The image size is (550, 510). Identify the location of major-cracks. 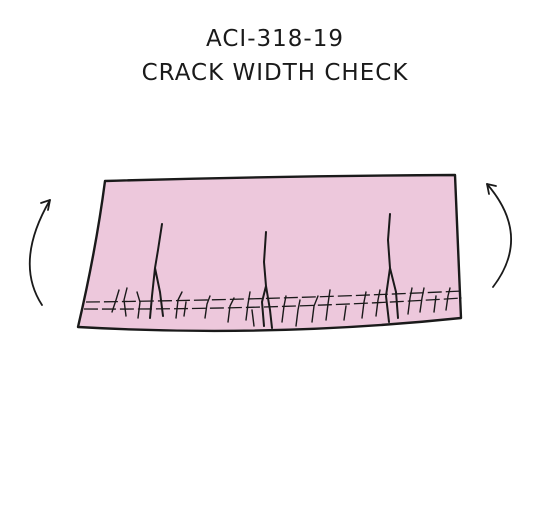
(274, 271).